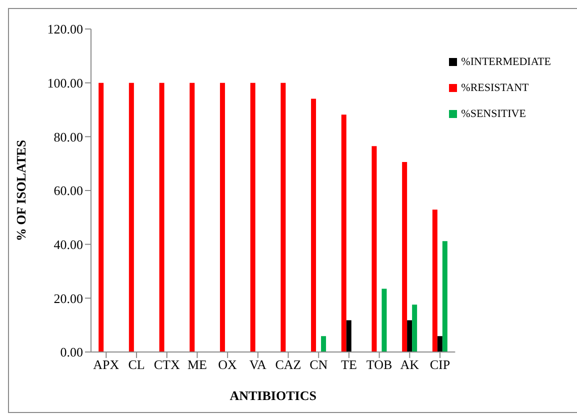 Image resolution: width=577 pixels, height=416 pixels. Describe the element at coordinates (65, 29) in the screenshot. I see `y-tick-label: 120.00` at that location.